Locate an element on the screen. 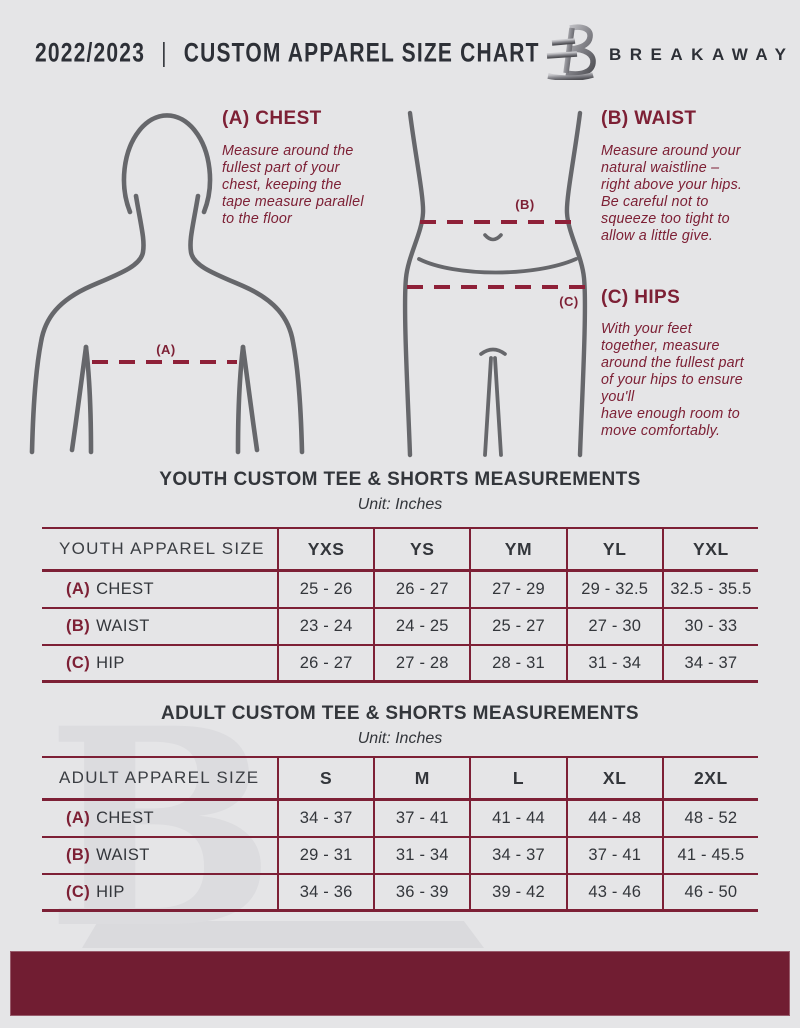  logo-base-bar is located at coordinates (570, 76).